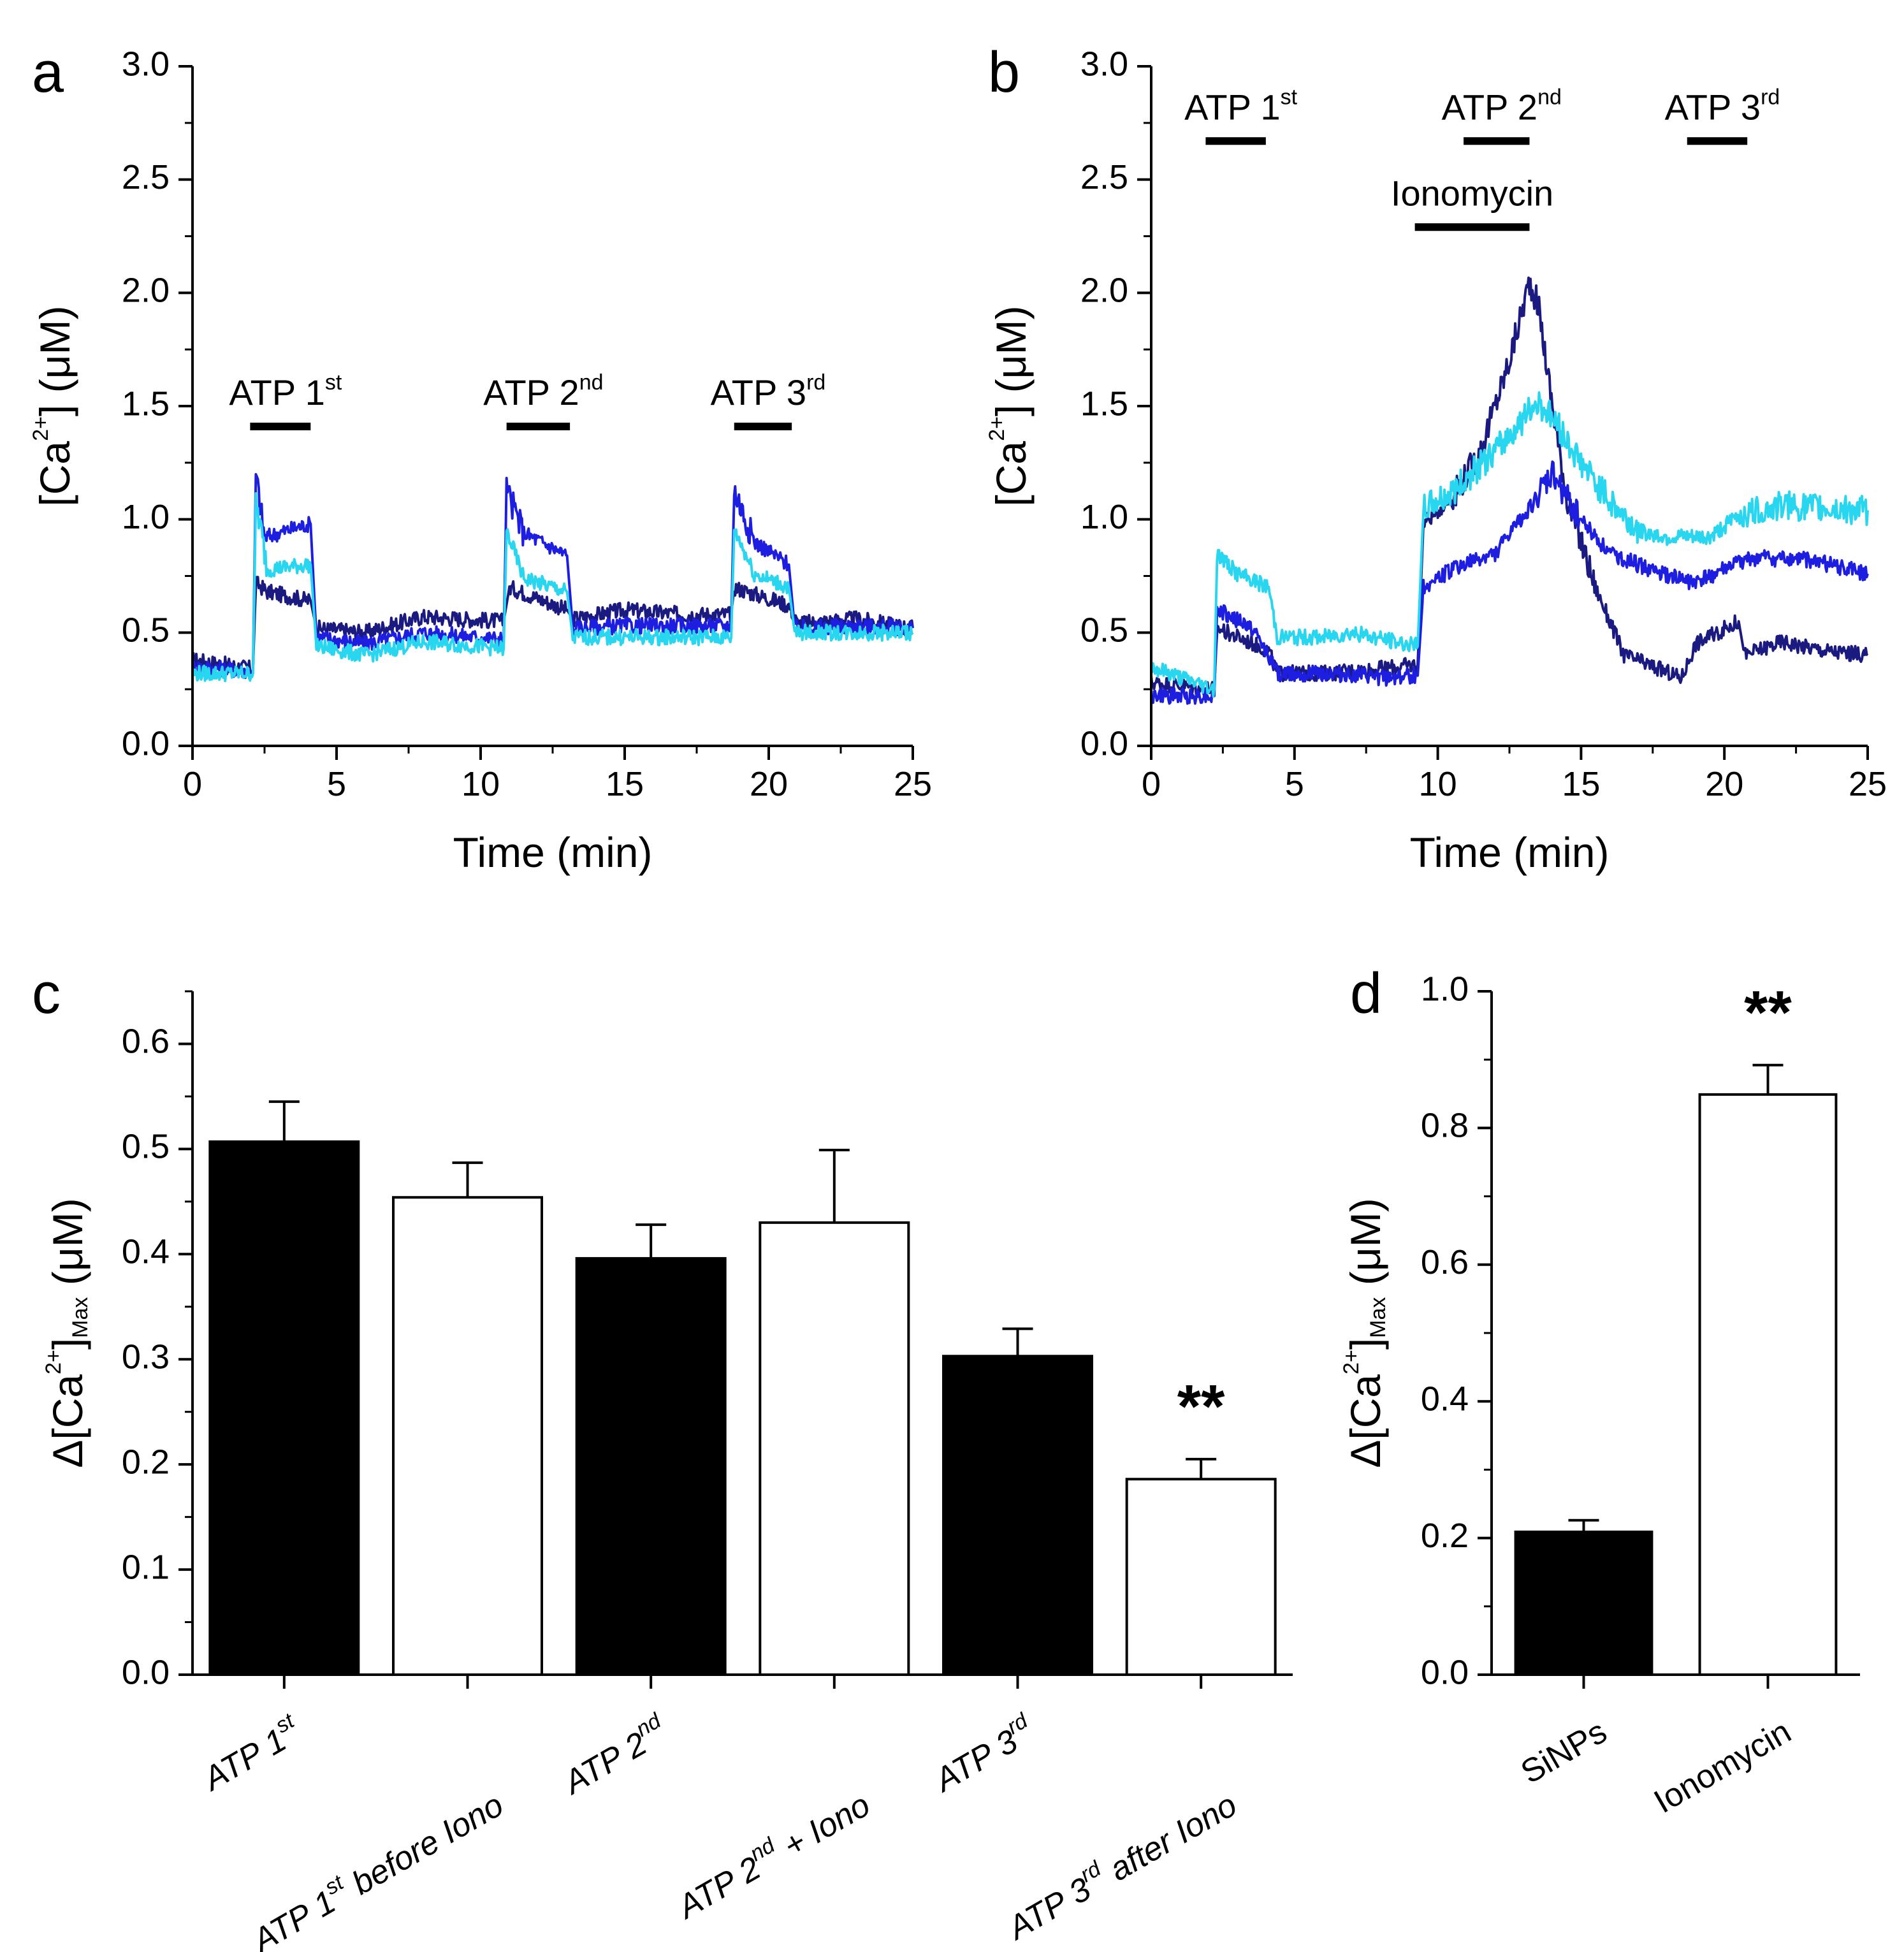 The image size is (1904, 1952). I want to click on panel-d-category-label-0: SiNPs, so click(1564, 1752).